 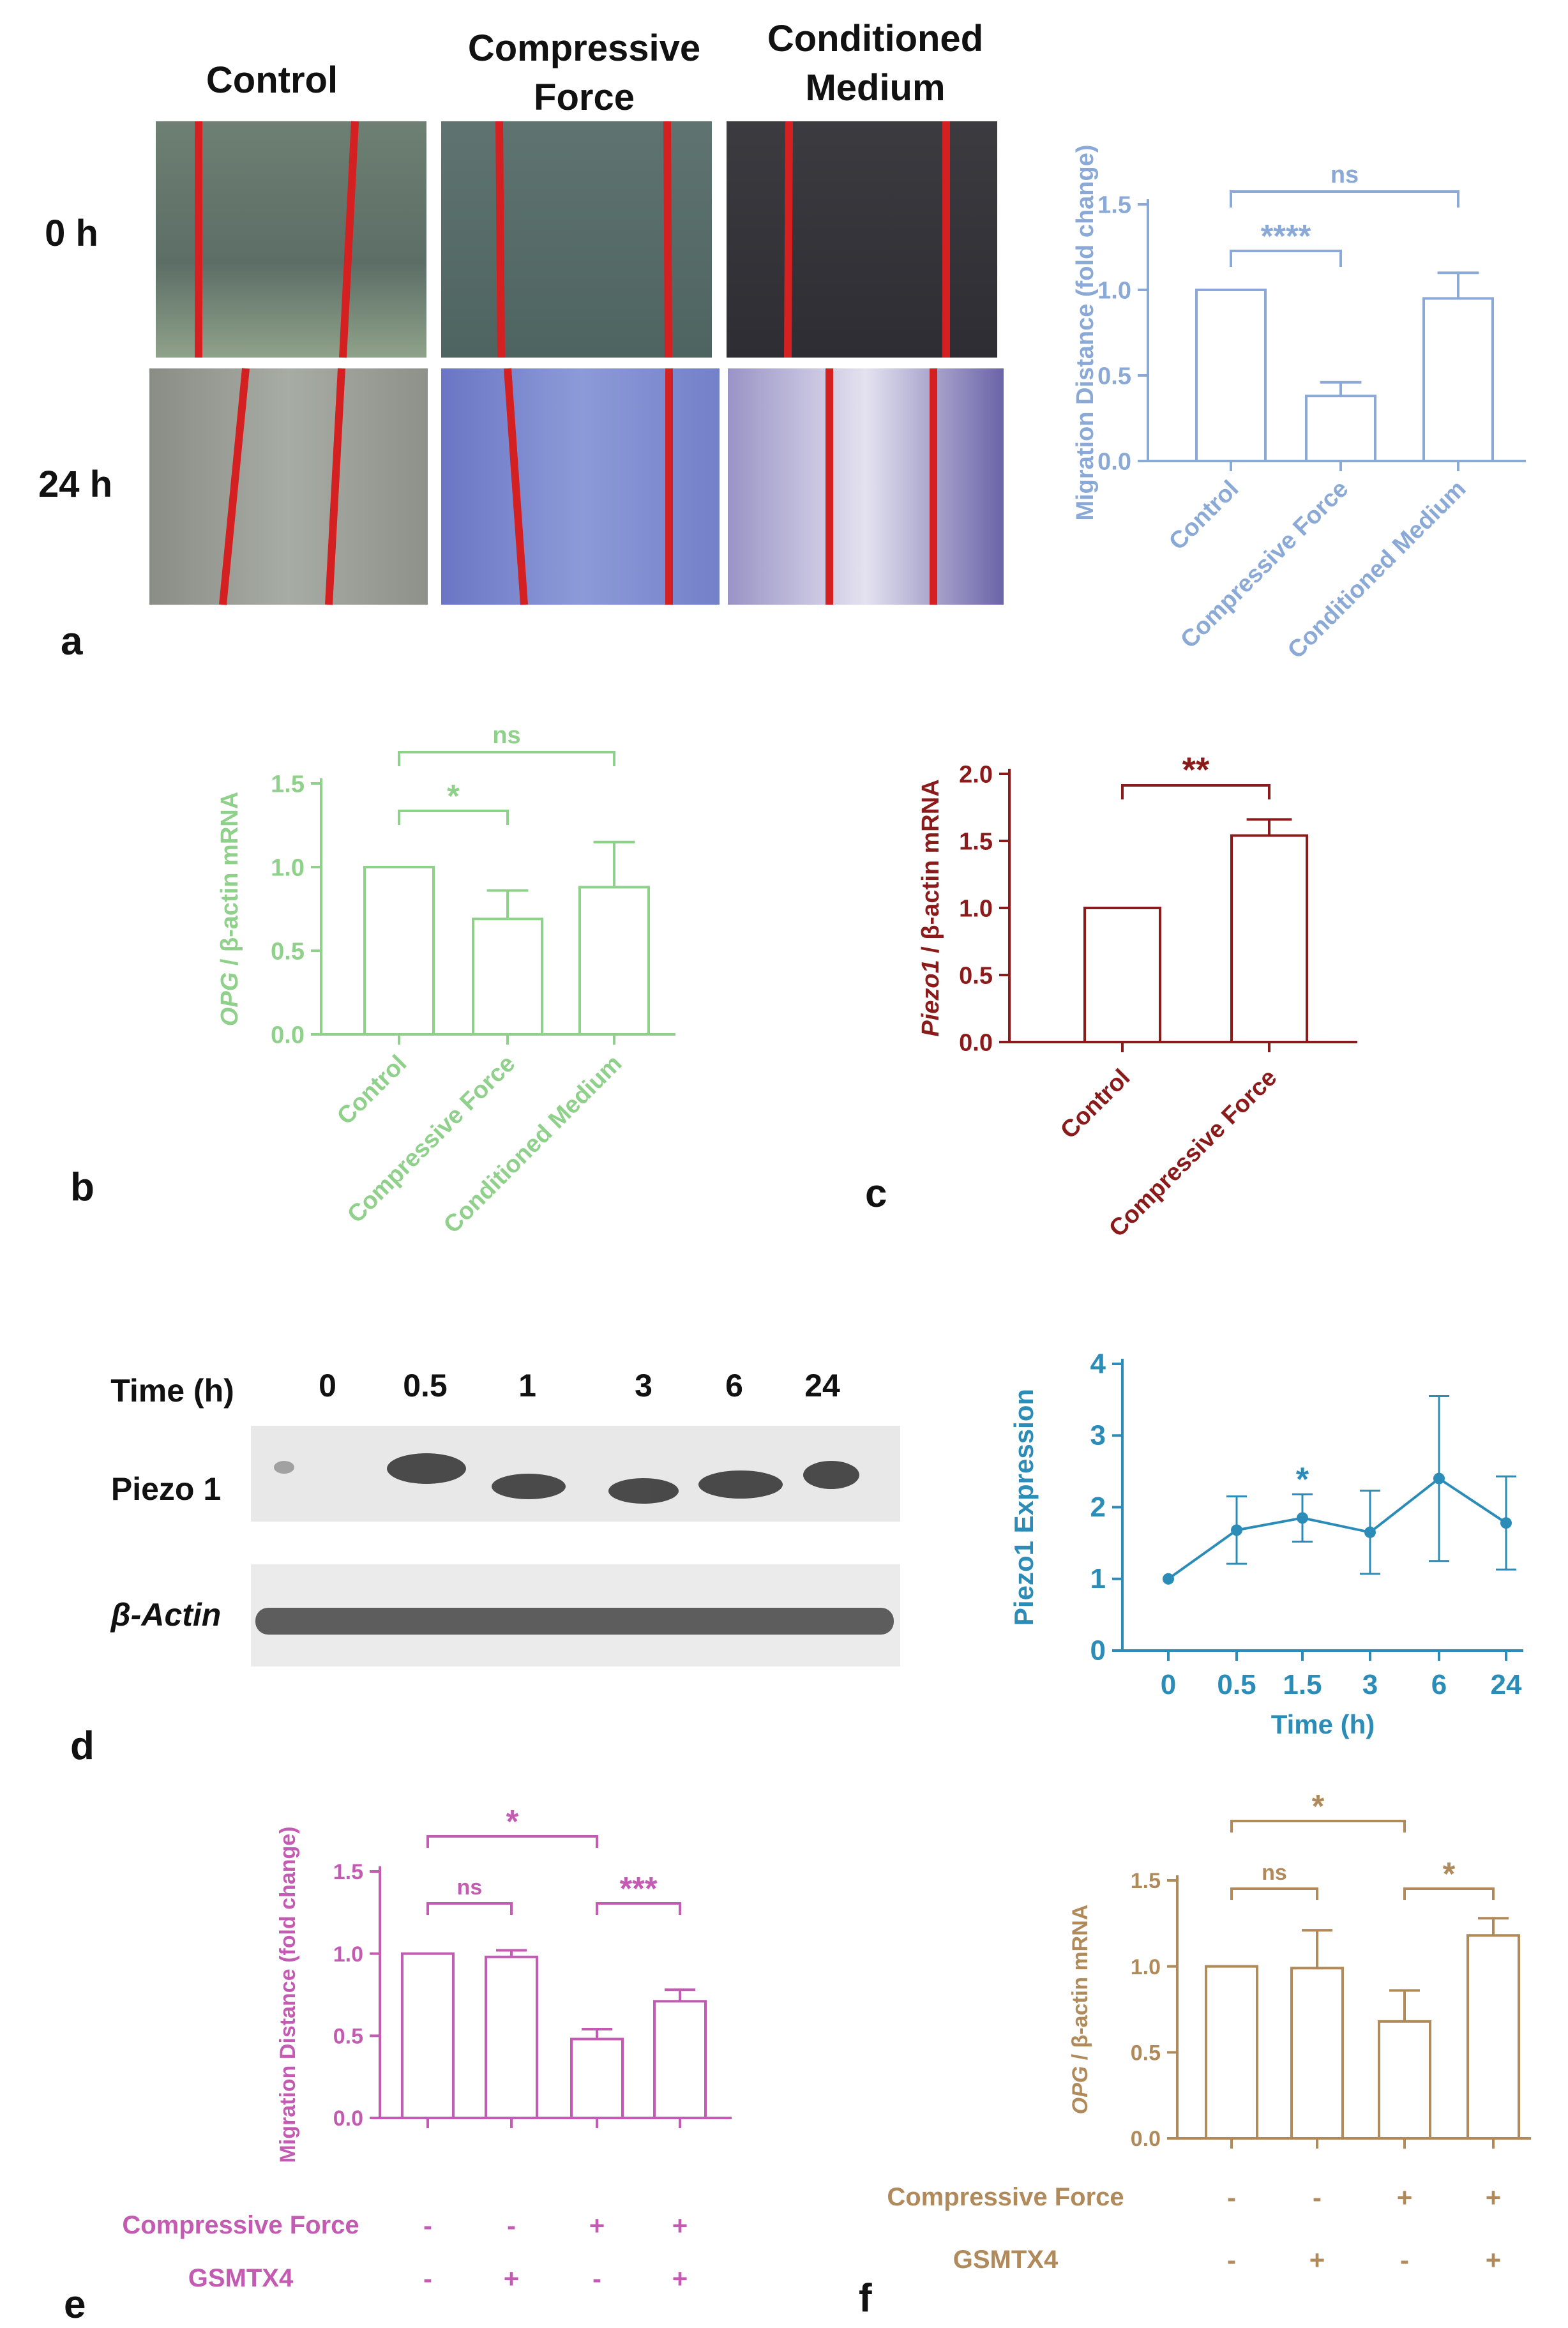 I want to click on significance-label: **, so click(x=1196, y=769).